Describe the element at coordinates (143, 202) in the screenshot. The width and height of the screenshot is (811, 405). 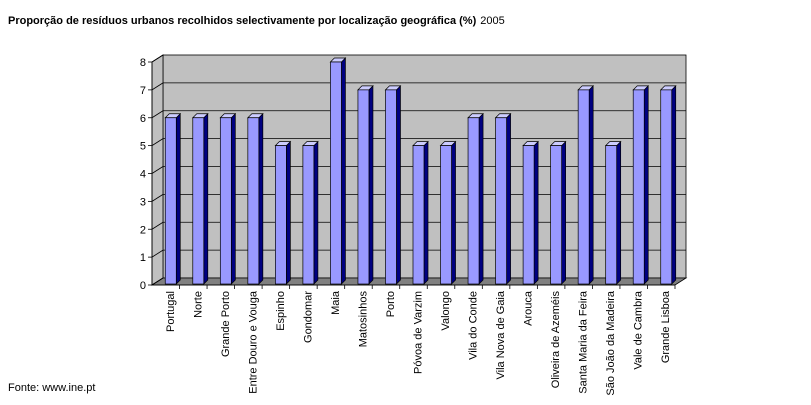
I see `y-tick-label: 3` at that location.